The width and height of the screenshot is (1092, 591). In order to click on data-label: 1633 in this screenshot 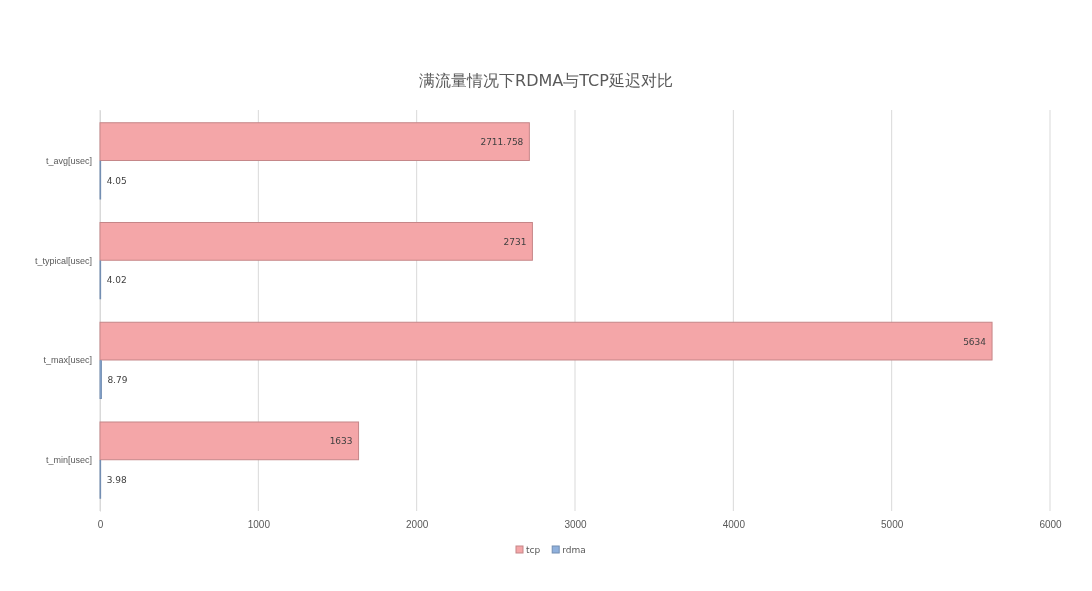, I will do `click(341, 441)`.